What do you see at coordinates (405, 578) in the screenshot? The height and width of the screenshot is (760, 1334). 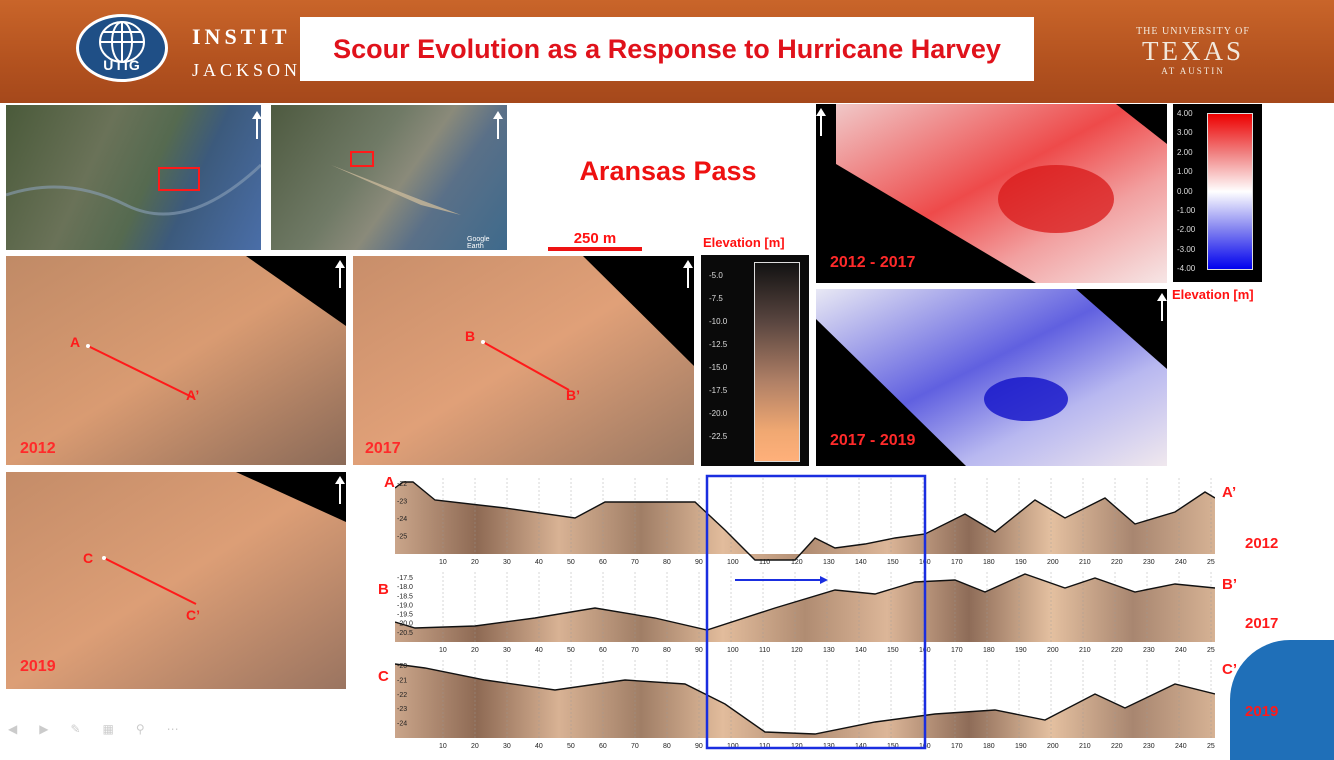 I see `y-tick-label: -17.5` at bounding box center [405, 578].